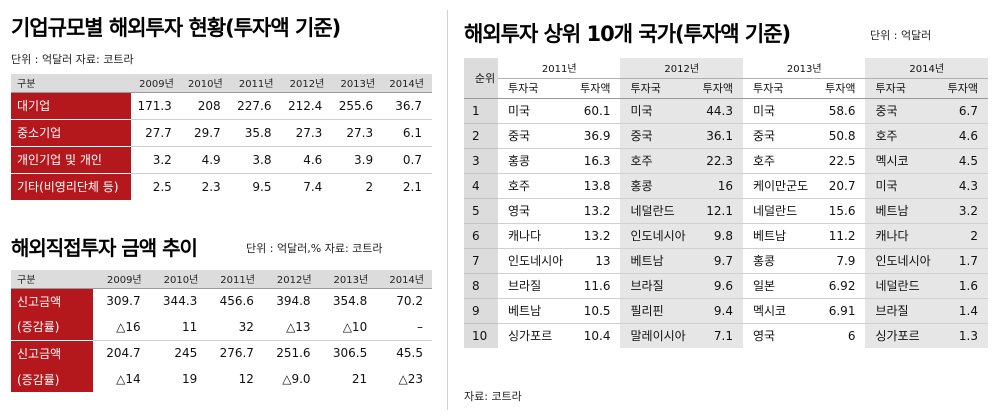  What do you see at coordinates (221, 160) in the screenshot?
I see `table-row: 개인기업 및 개인 3.2 4.9 3.8 4.6 3.9 0.7` at bounding box center [221, 160].